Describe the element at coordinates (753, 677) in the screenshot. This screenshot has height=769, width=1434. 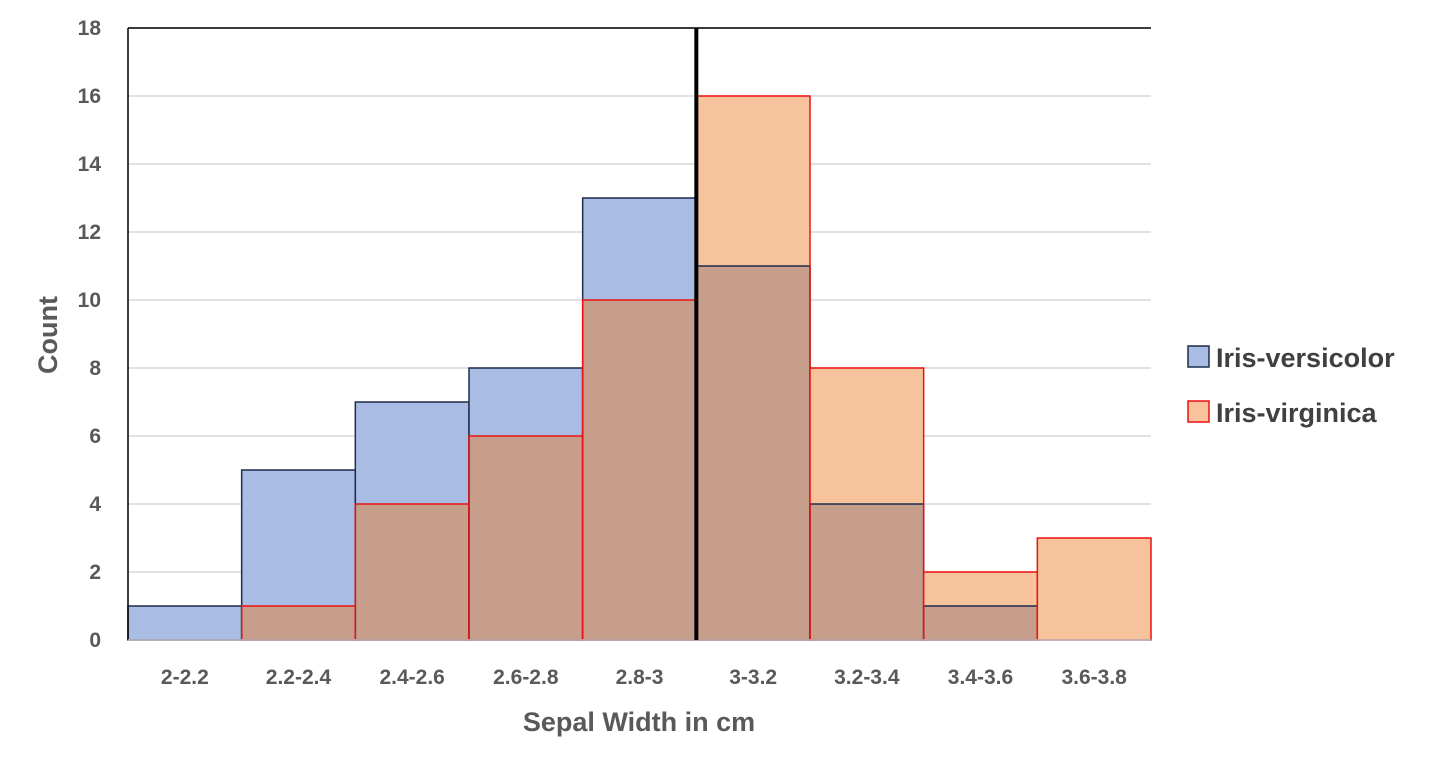
I see `x-tick-label-3-3.2: 3-3.2` at that location.